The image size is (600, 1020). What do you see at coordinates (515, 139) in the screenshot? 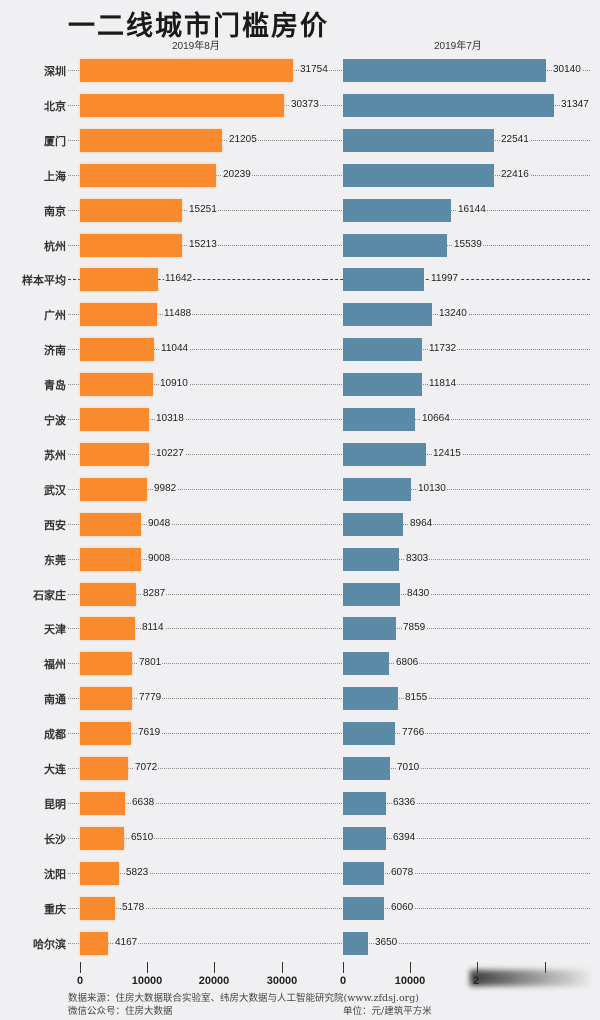
I see `value-label-jul: 22541` at bounding box center [515, 139].